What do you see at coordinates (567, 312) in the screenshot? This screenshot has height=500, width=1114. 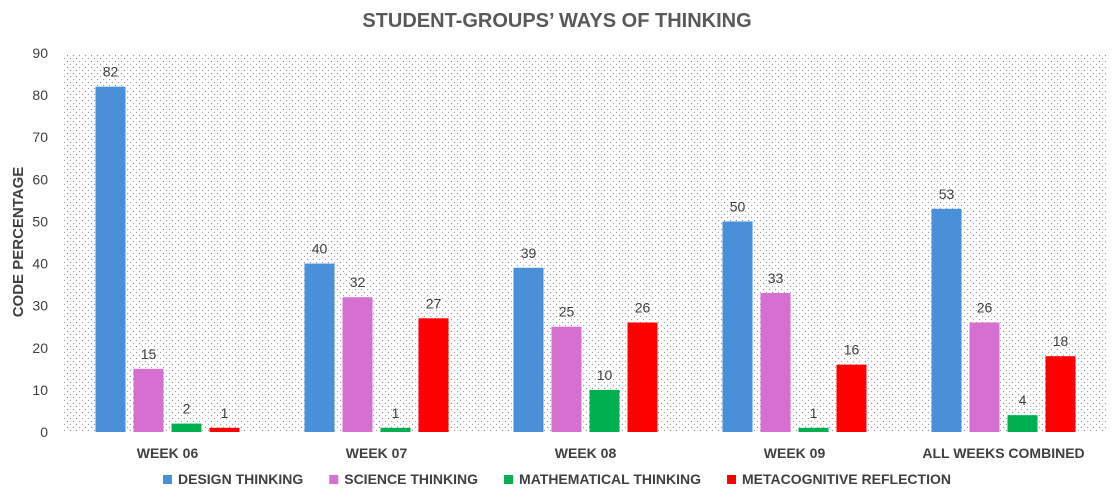 I see `data-label: 25` at bounding box center [567, 312].